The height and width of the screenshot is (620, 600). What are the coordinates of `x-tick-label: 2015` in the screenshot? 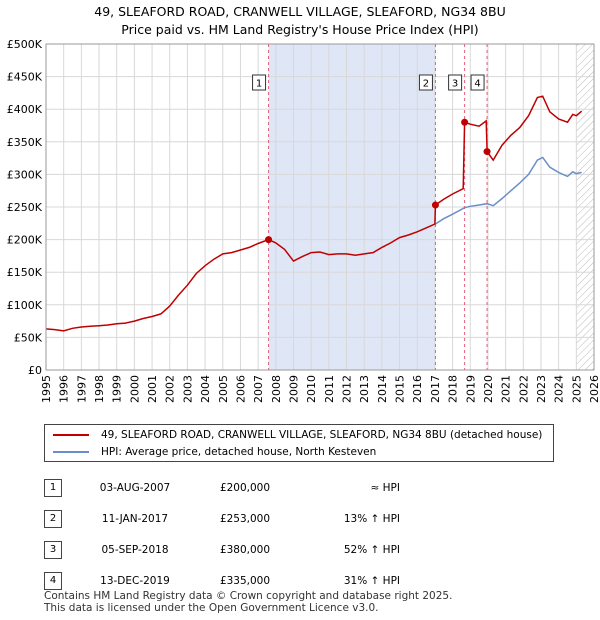 It's located at (400, 389).